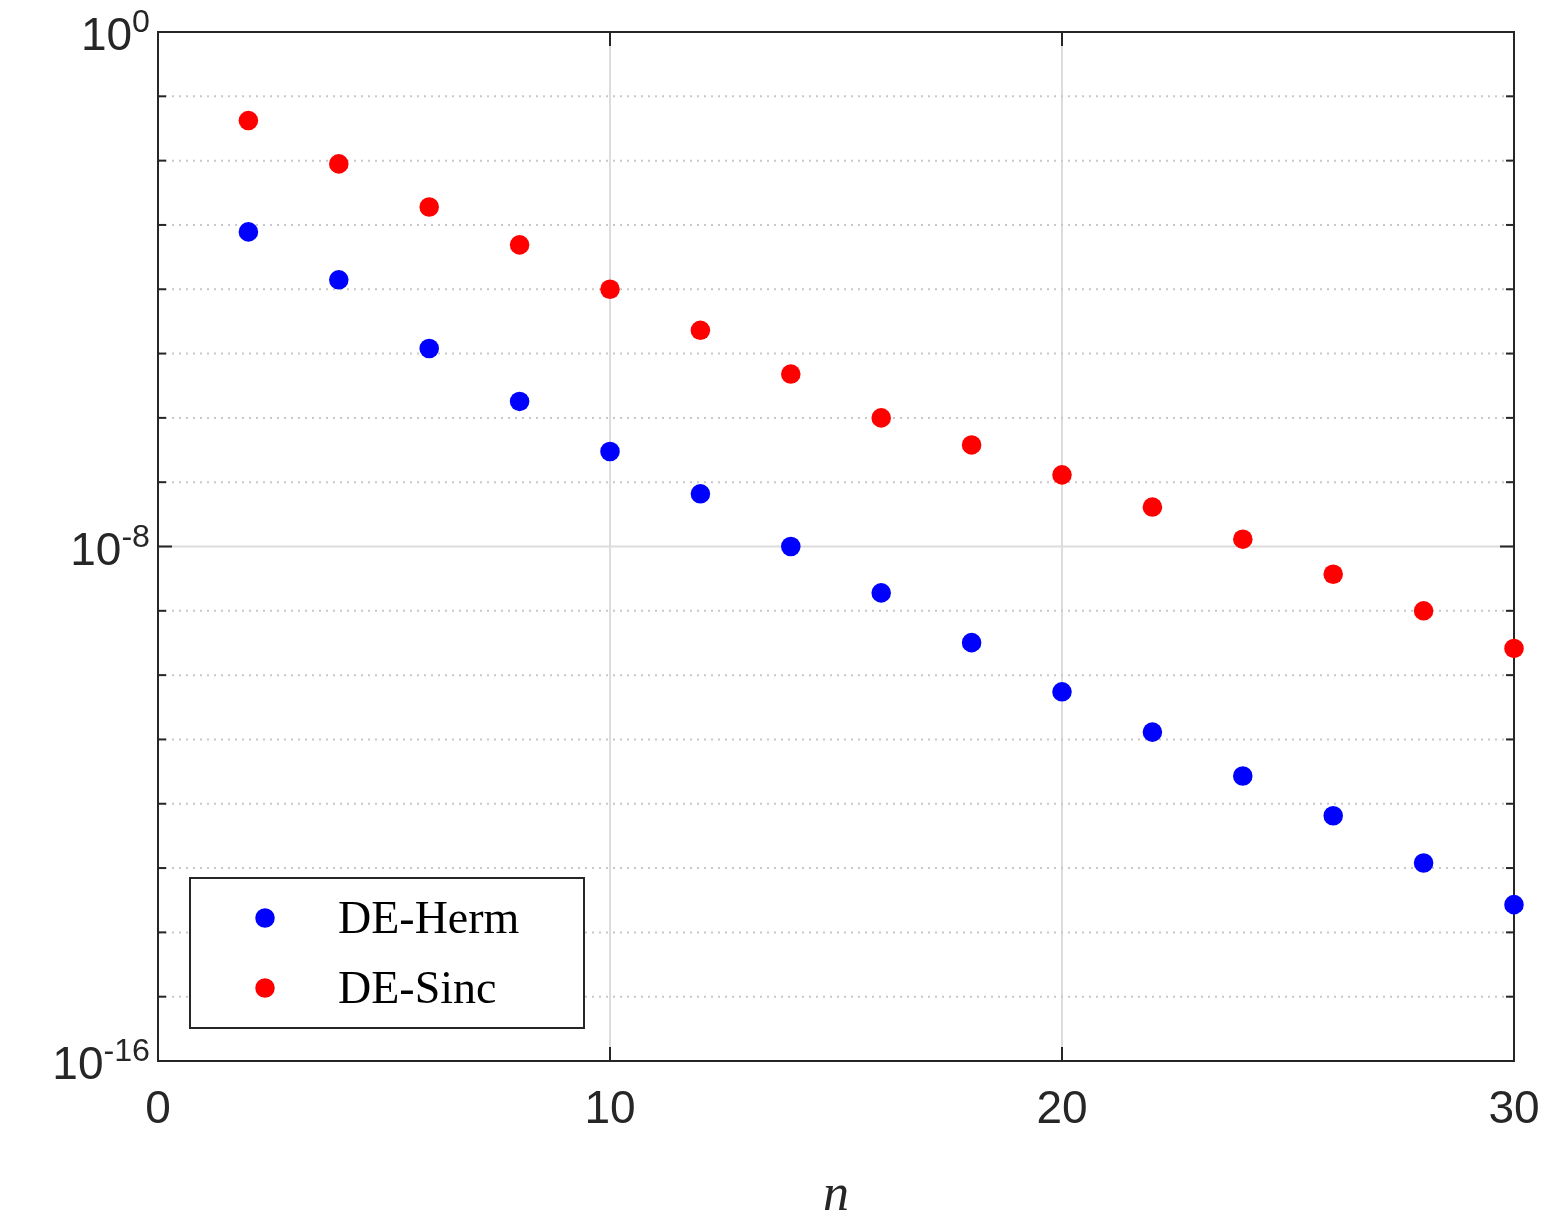  What do you see at coordinates (836, 1192) in the screenshot?
I see `x-axis-title: n` at bounding box center [836, 1192].